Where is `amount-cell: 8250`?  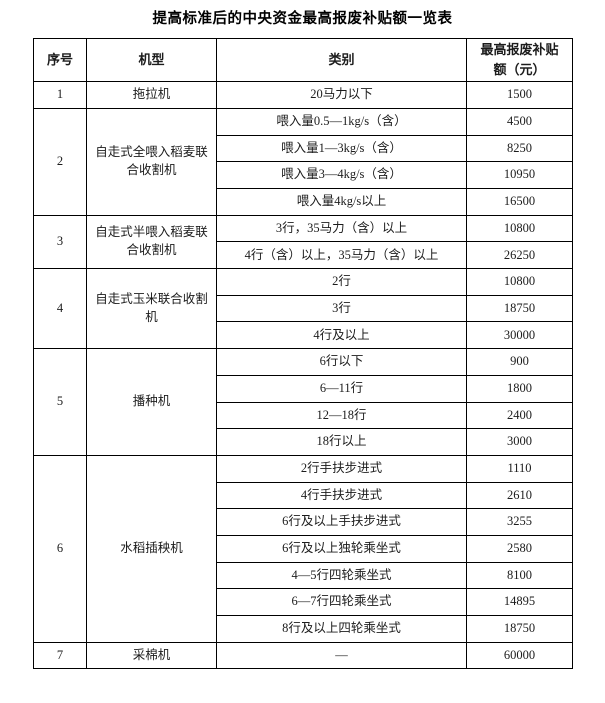
amount-cell: 8250 is located at coordinates (519, 148).